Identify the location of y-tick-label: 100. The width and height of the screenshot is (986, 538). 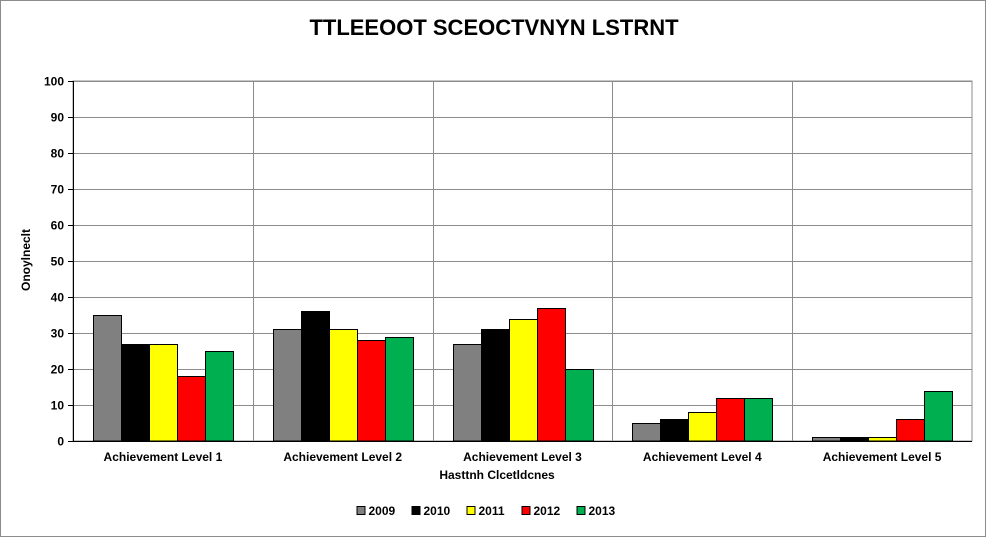
(54, 82).